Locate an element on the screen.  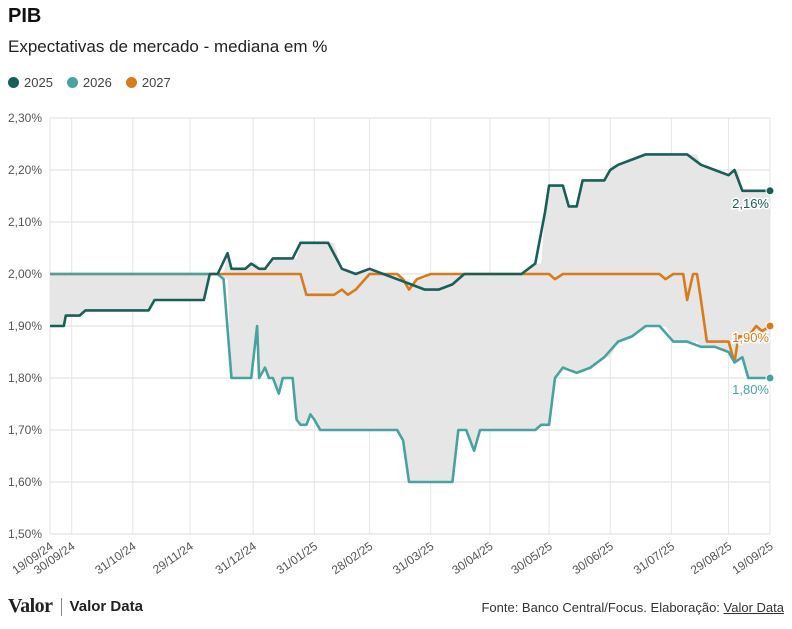
footer-logos: Valor Valor Data is located at coordinates (75, 606).